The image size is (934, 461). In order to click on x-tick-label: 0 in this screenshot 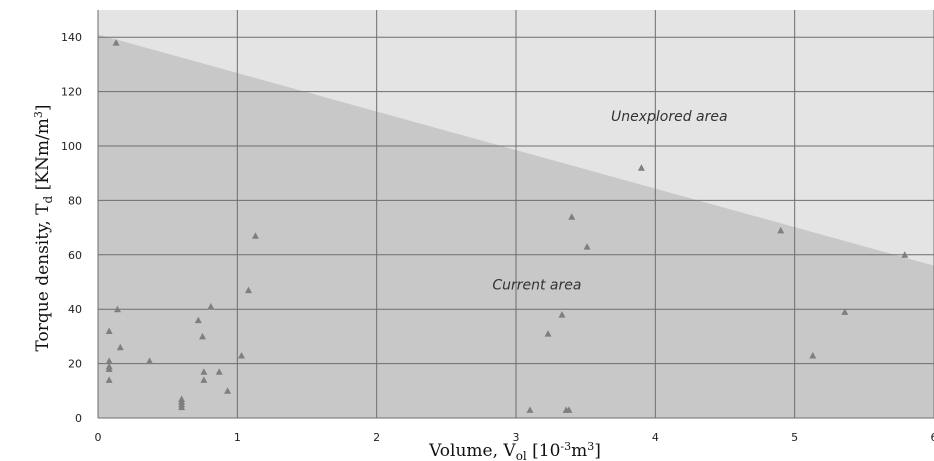, I will do `click(98, 437)`.